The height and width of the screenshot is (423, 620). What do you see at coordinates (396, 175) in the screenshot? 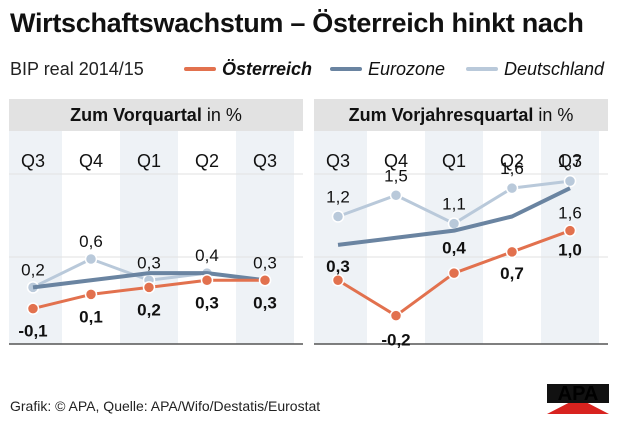
I see `data-label: 1,5` at bounding box center [396, 175].